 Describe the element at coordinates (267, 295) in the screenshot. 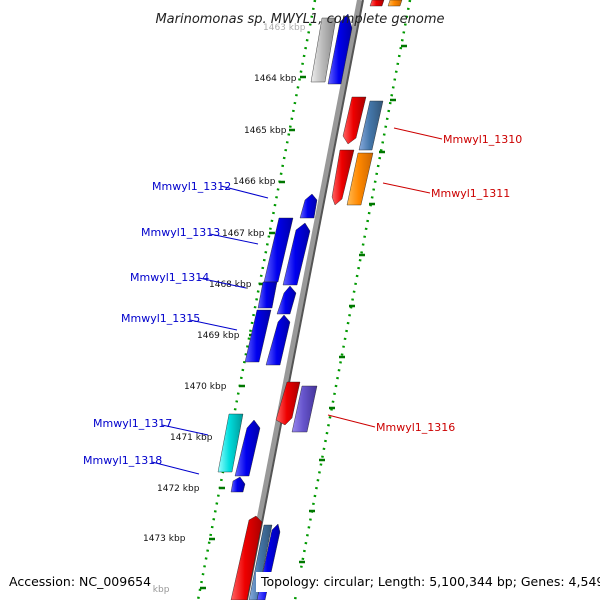

I see `gene-mmwyl1-1314-left` at that location.